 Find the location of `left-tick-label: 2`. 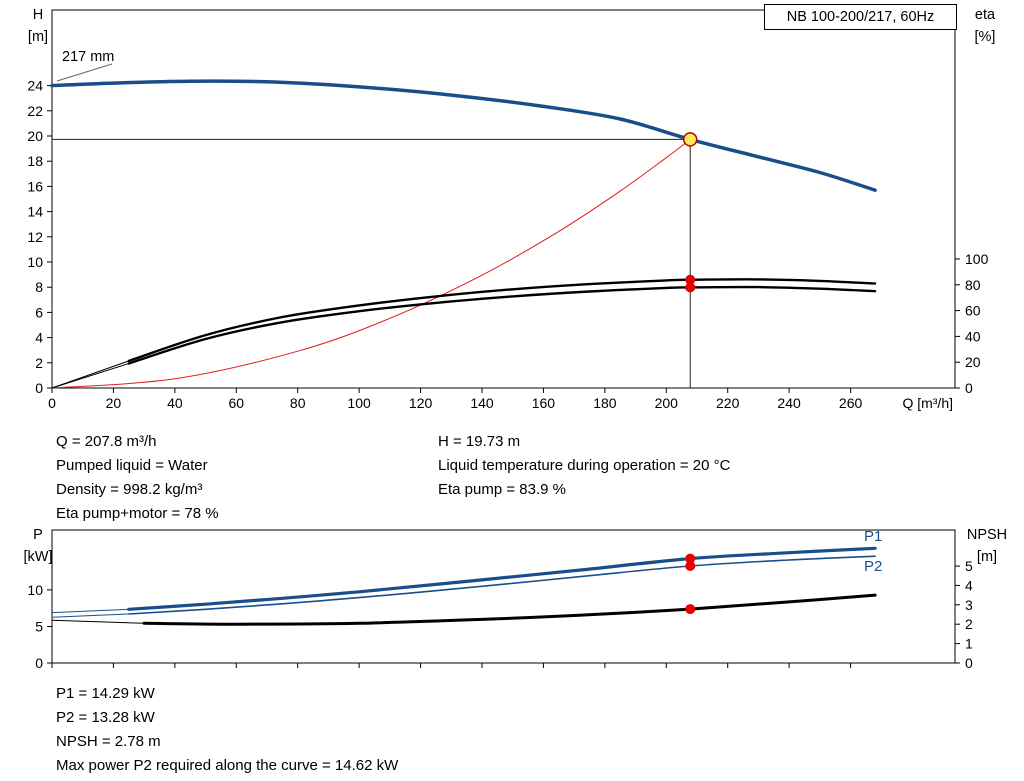

left-tick-label: 2 is located at coordinates (39, 363).